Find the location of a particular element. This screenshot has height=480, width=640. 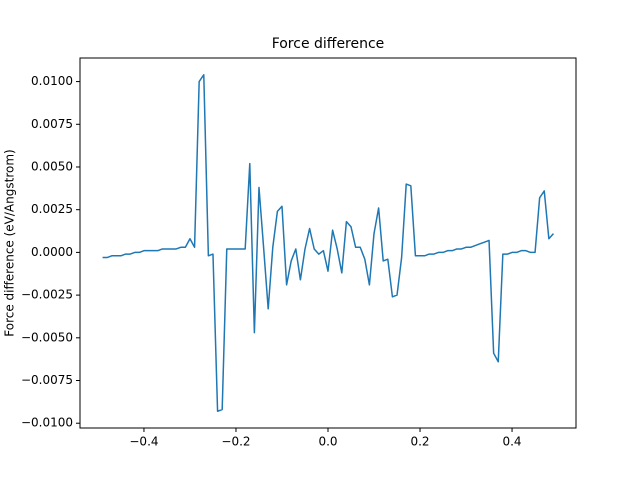

x-tick-label: −0.4 is located at coordinates (143, 442).